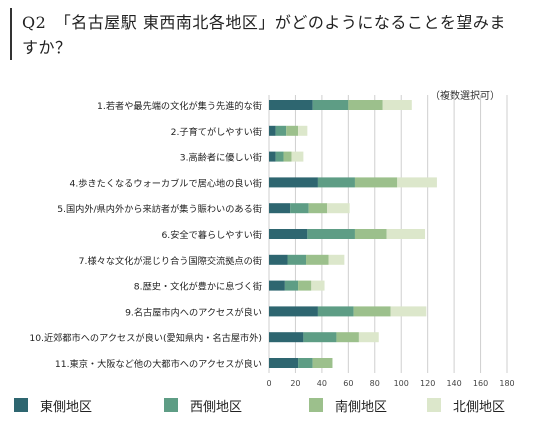 The height and width of the screenshot is (430, 536). I want to click on legend-item: 西側地区, so click(203, 405).